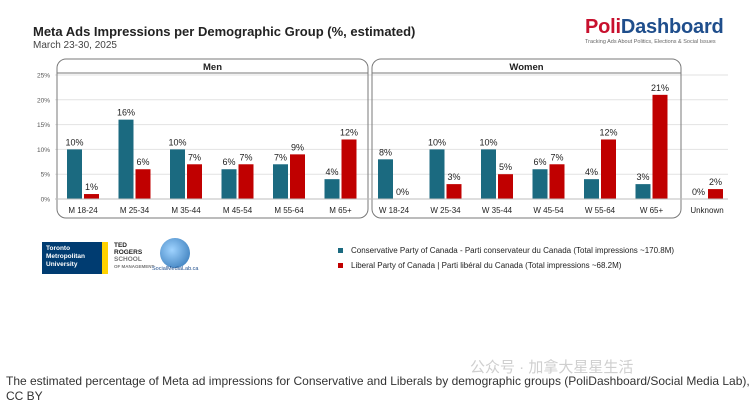  I want to click on y-tick-label: 15%, so click(43, 125).